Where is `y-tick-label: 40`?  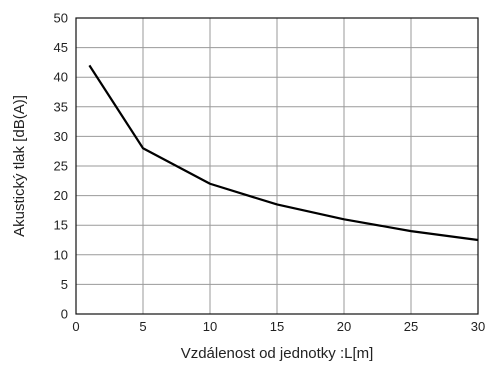
y-tick-label: 40 is located at coordinates (61, 77).